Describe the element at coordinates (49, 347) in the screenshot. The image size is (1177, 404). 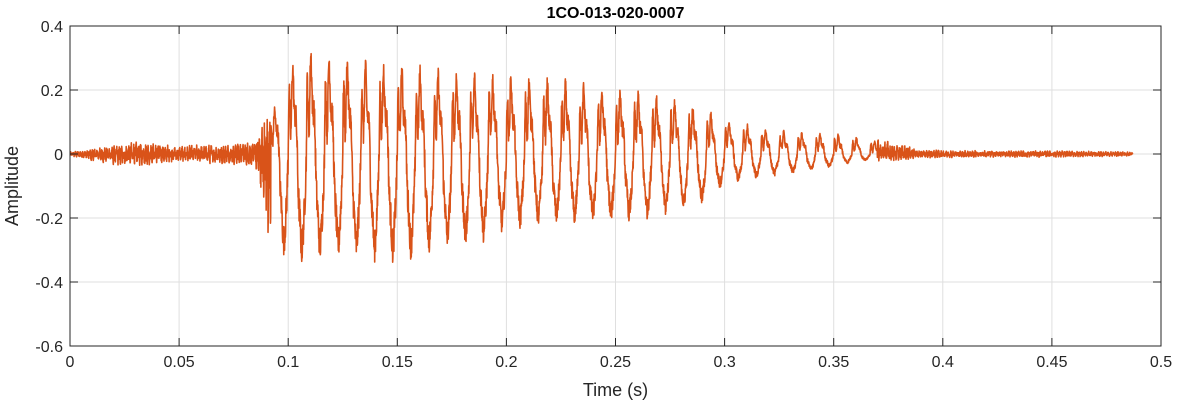
I see `y-tick-label: -0.6` at that location.